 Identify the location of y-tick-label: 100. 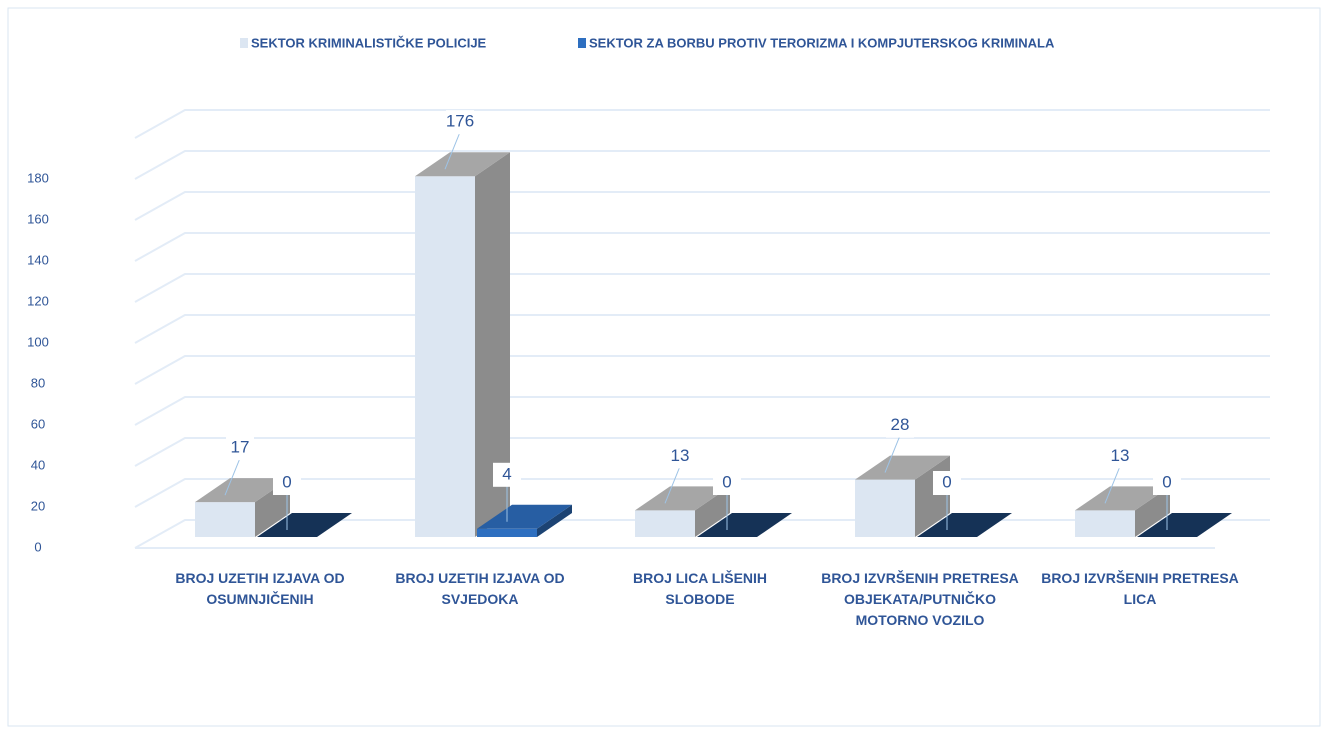
(38, 341).